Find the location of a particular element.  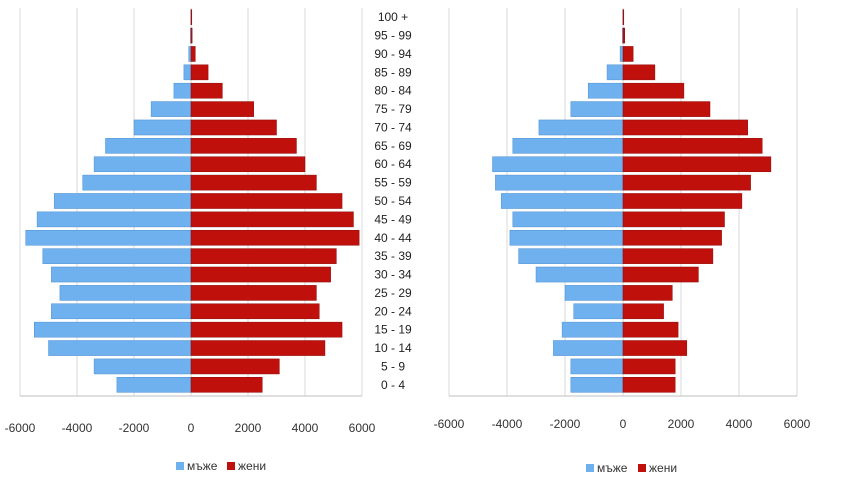

age-group-label: 25 - 29 is located at coordinates (393, 293).